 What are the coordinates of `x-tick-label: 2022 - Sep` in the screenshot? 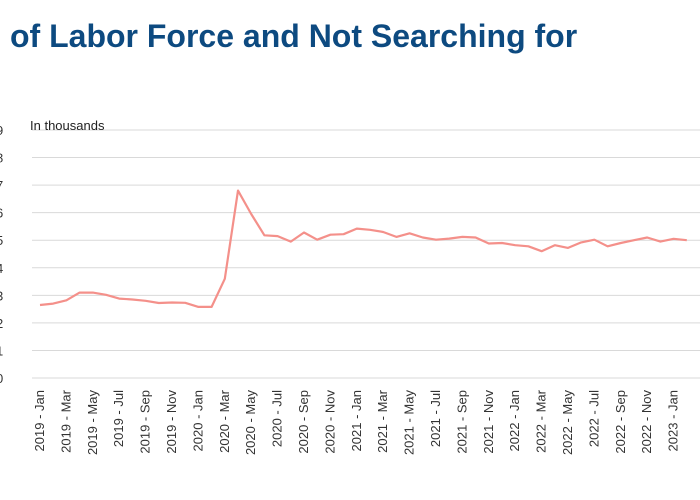 It's located at (620, 422).